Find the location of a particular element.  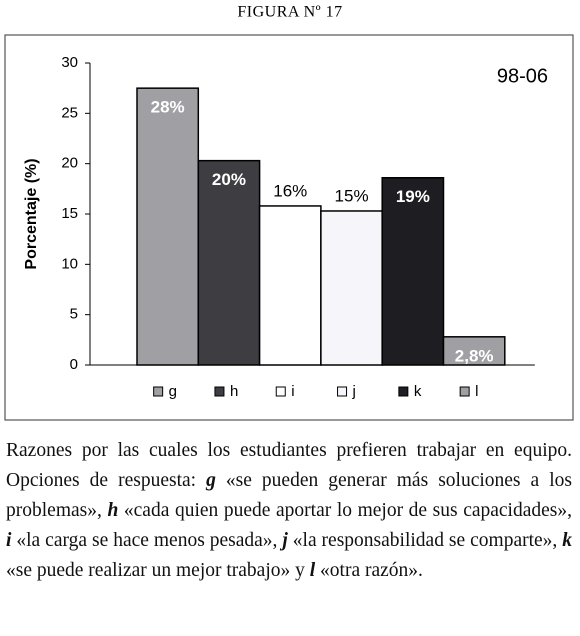

value-label: 19% is located at coordinates (413, 196).